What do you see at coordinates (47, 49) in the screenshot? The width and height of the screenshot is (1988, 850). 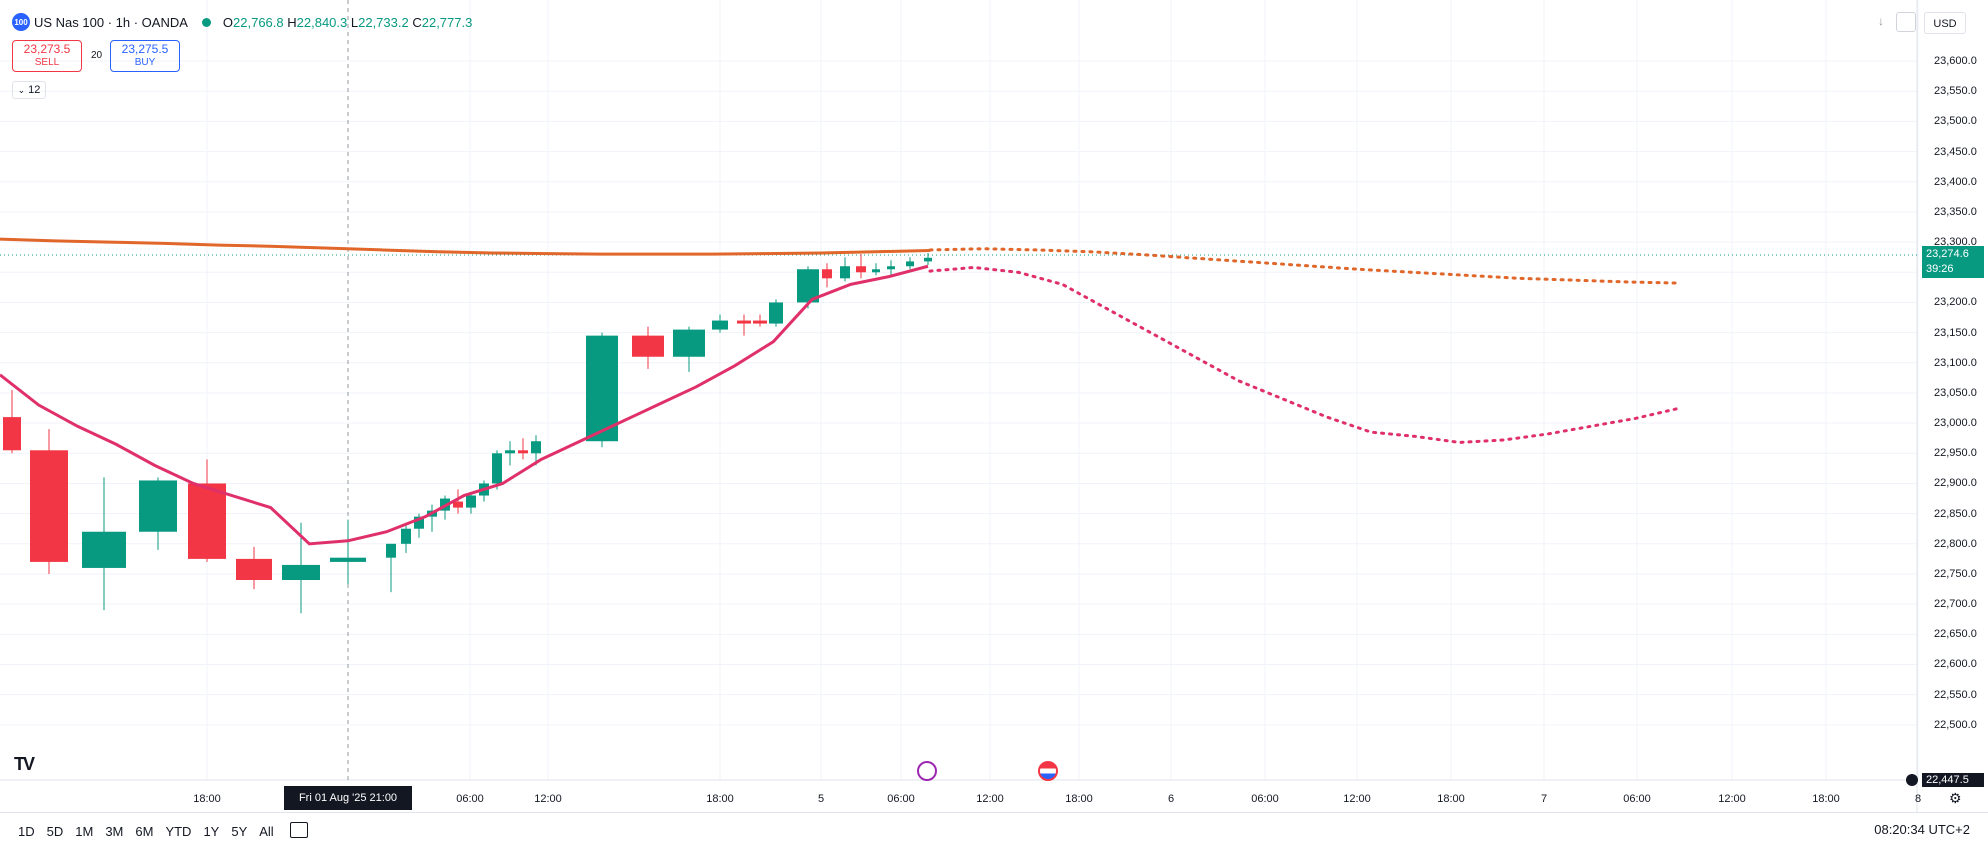 I see `sell-price: 23,273.5` at bounding box center [47, 49].